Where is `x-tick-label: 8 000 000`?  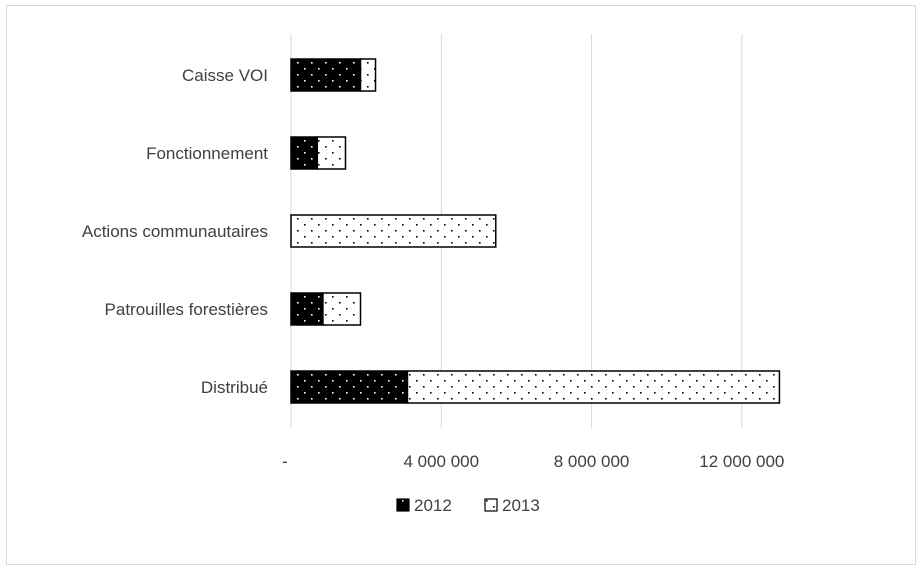 x-tick-label: 8 000 000 is located at coordinates (592, 461).